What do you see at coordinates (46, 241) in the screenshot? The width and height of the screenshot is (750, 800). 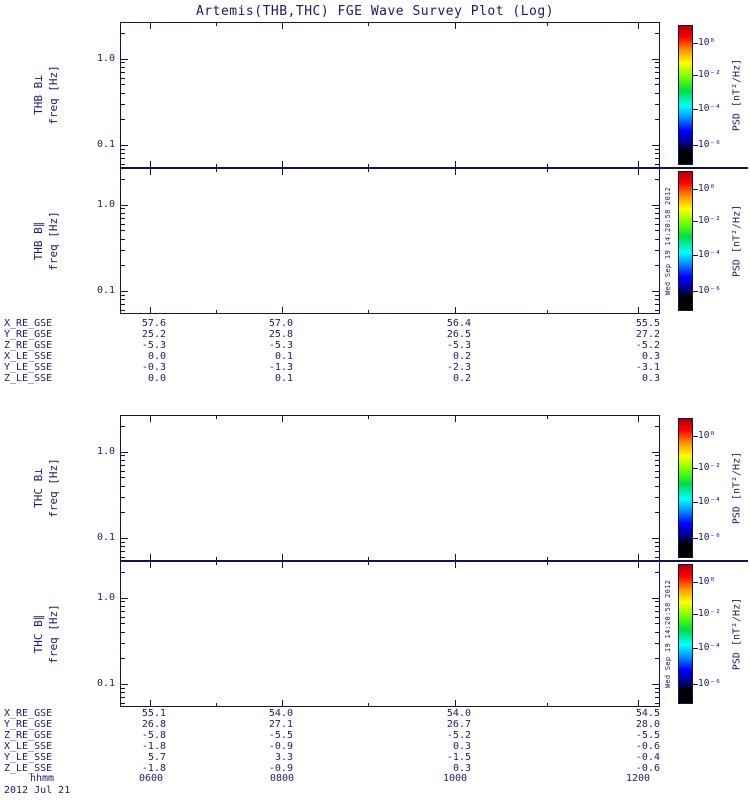 I see `y-axis-label-thb-bpar: THB B∥ freq [Hz]` at bounding box center [46, 241].